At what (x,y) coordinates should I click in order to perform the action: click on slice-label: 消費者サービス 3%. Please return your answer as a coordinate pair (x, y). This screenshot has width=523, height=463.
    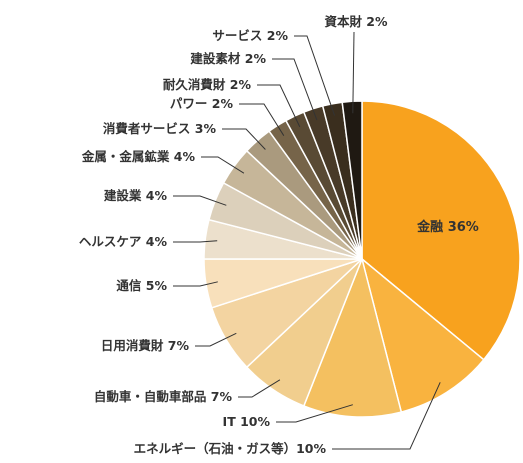
    Looking at the image, I should click on (160, 128).